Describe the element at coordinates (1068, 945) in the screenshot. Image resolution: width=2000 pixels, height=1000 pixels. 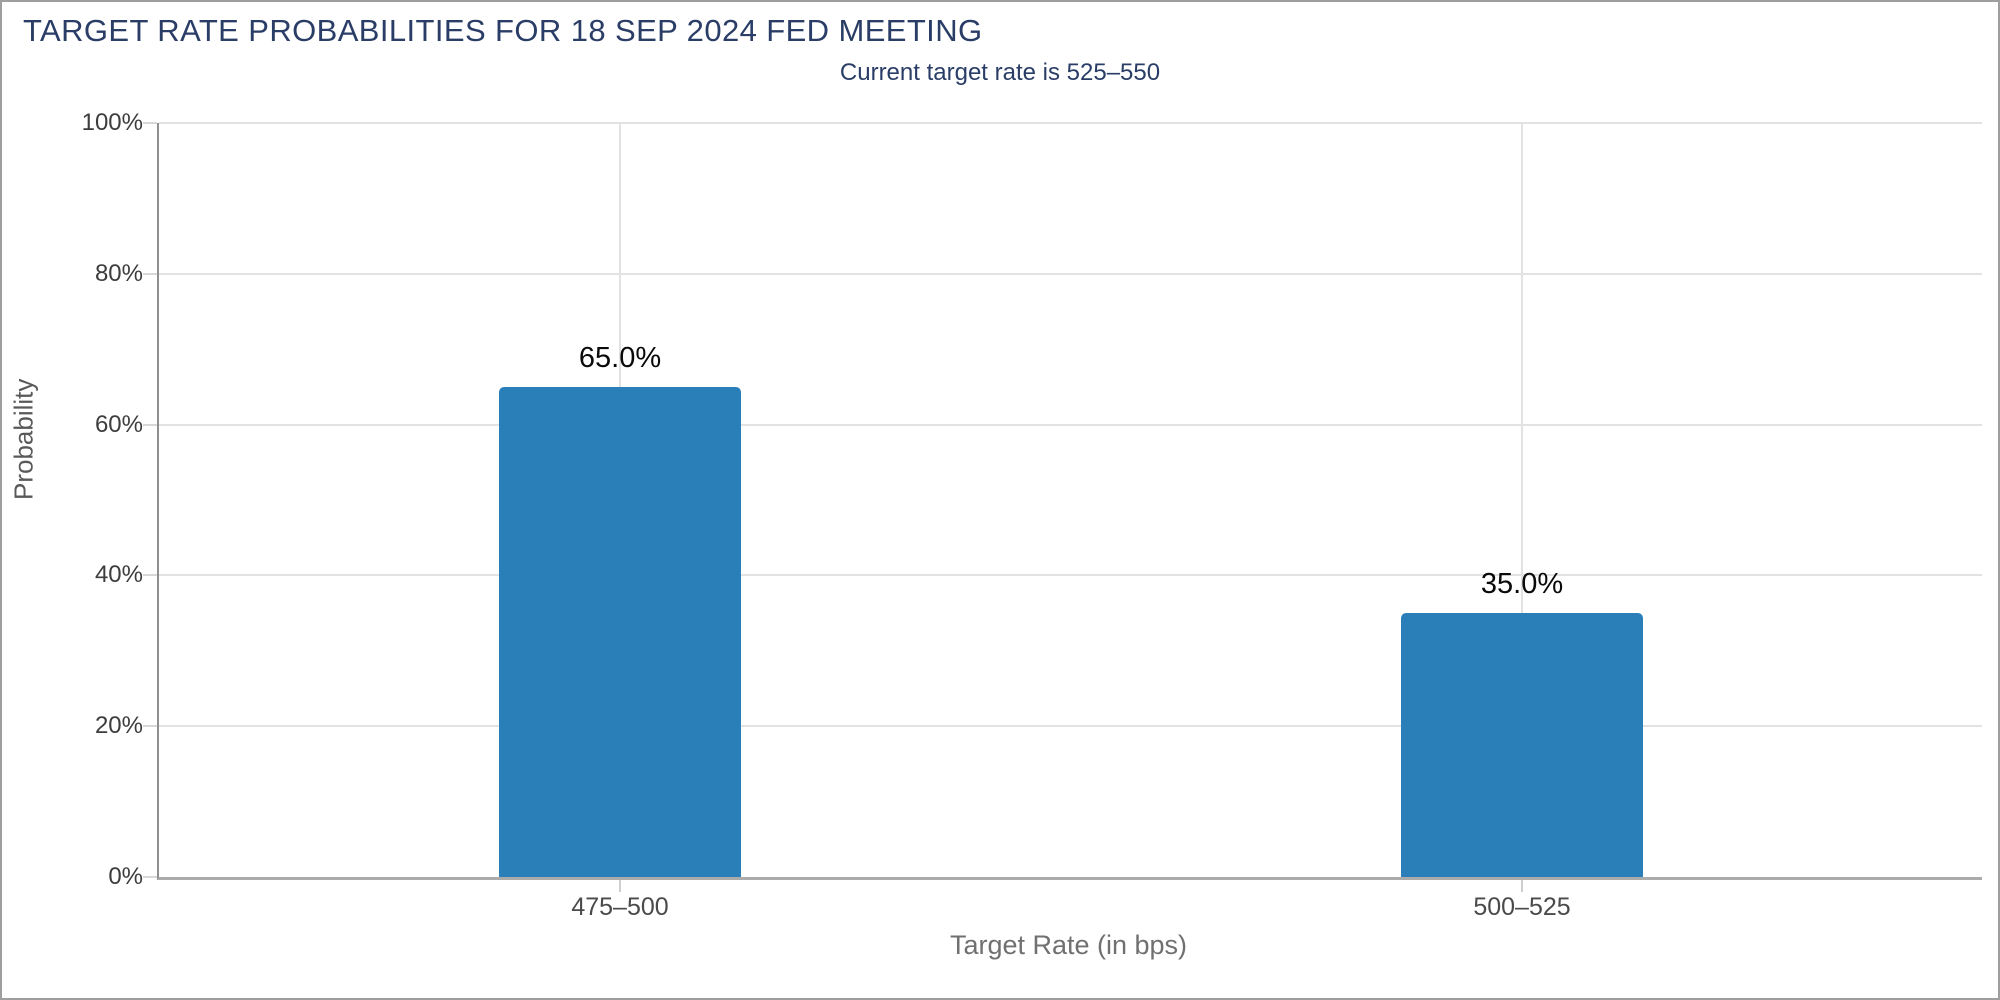
I see `x-axis-title: Target Rate (in bps)` at that location.